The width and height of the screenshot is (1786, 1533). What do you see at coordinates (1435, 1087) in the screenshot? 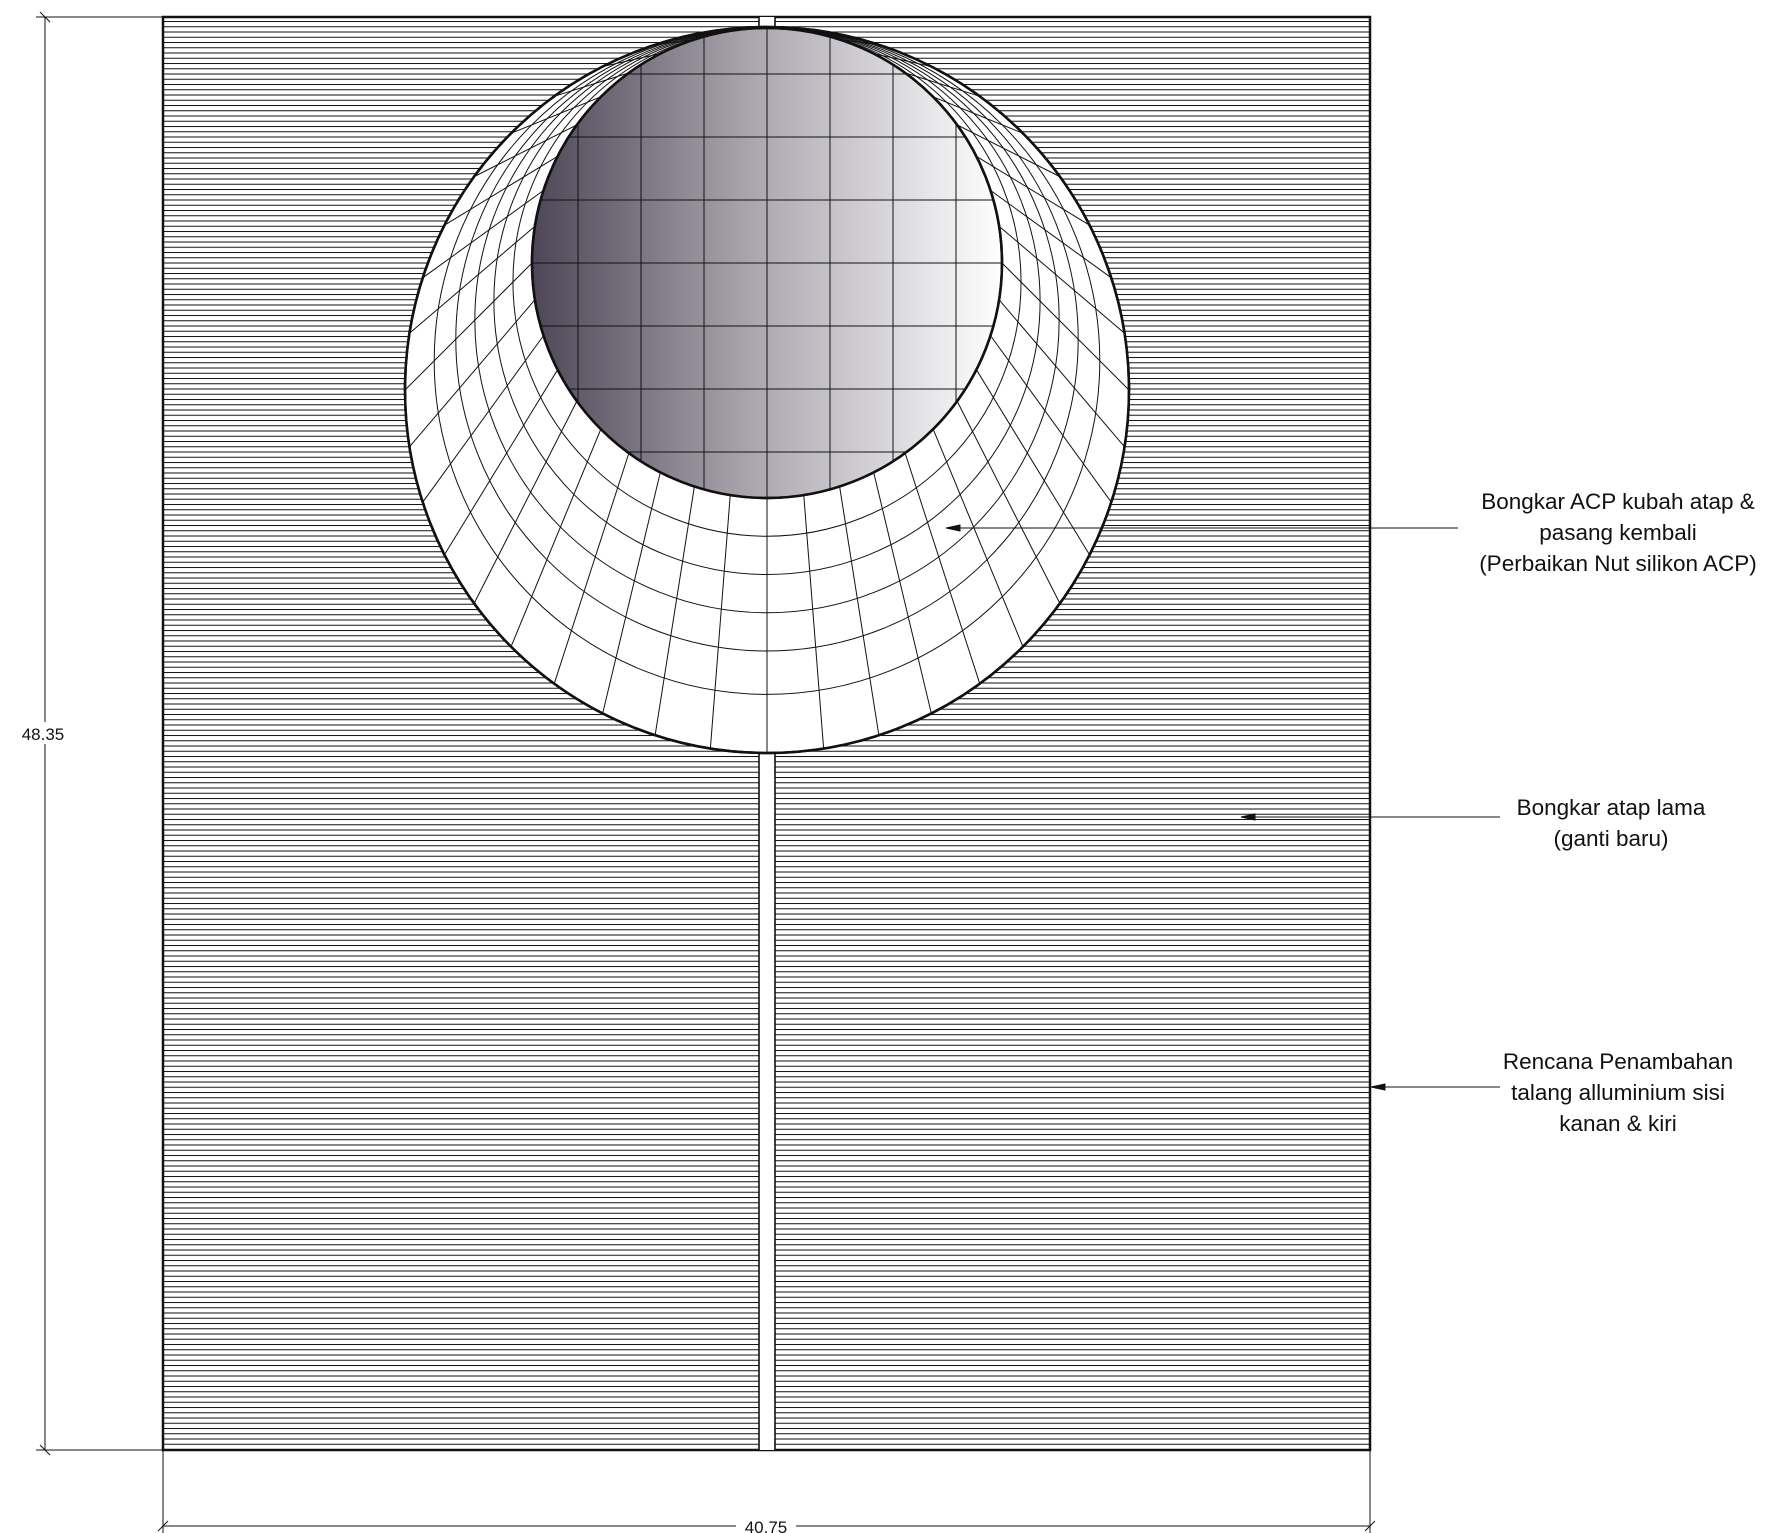
I see `leader-gutter` at bounding box center [1435, 1087].